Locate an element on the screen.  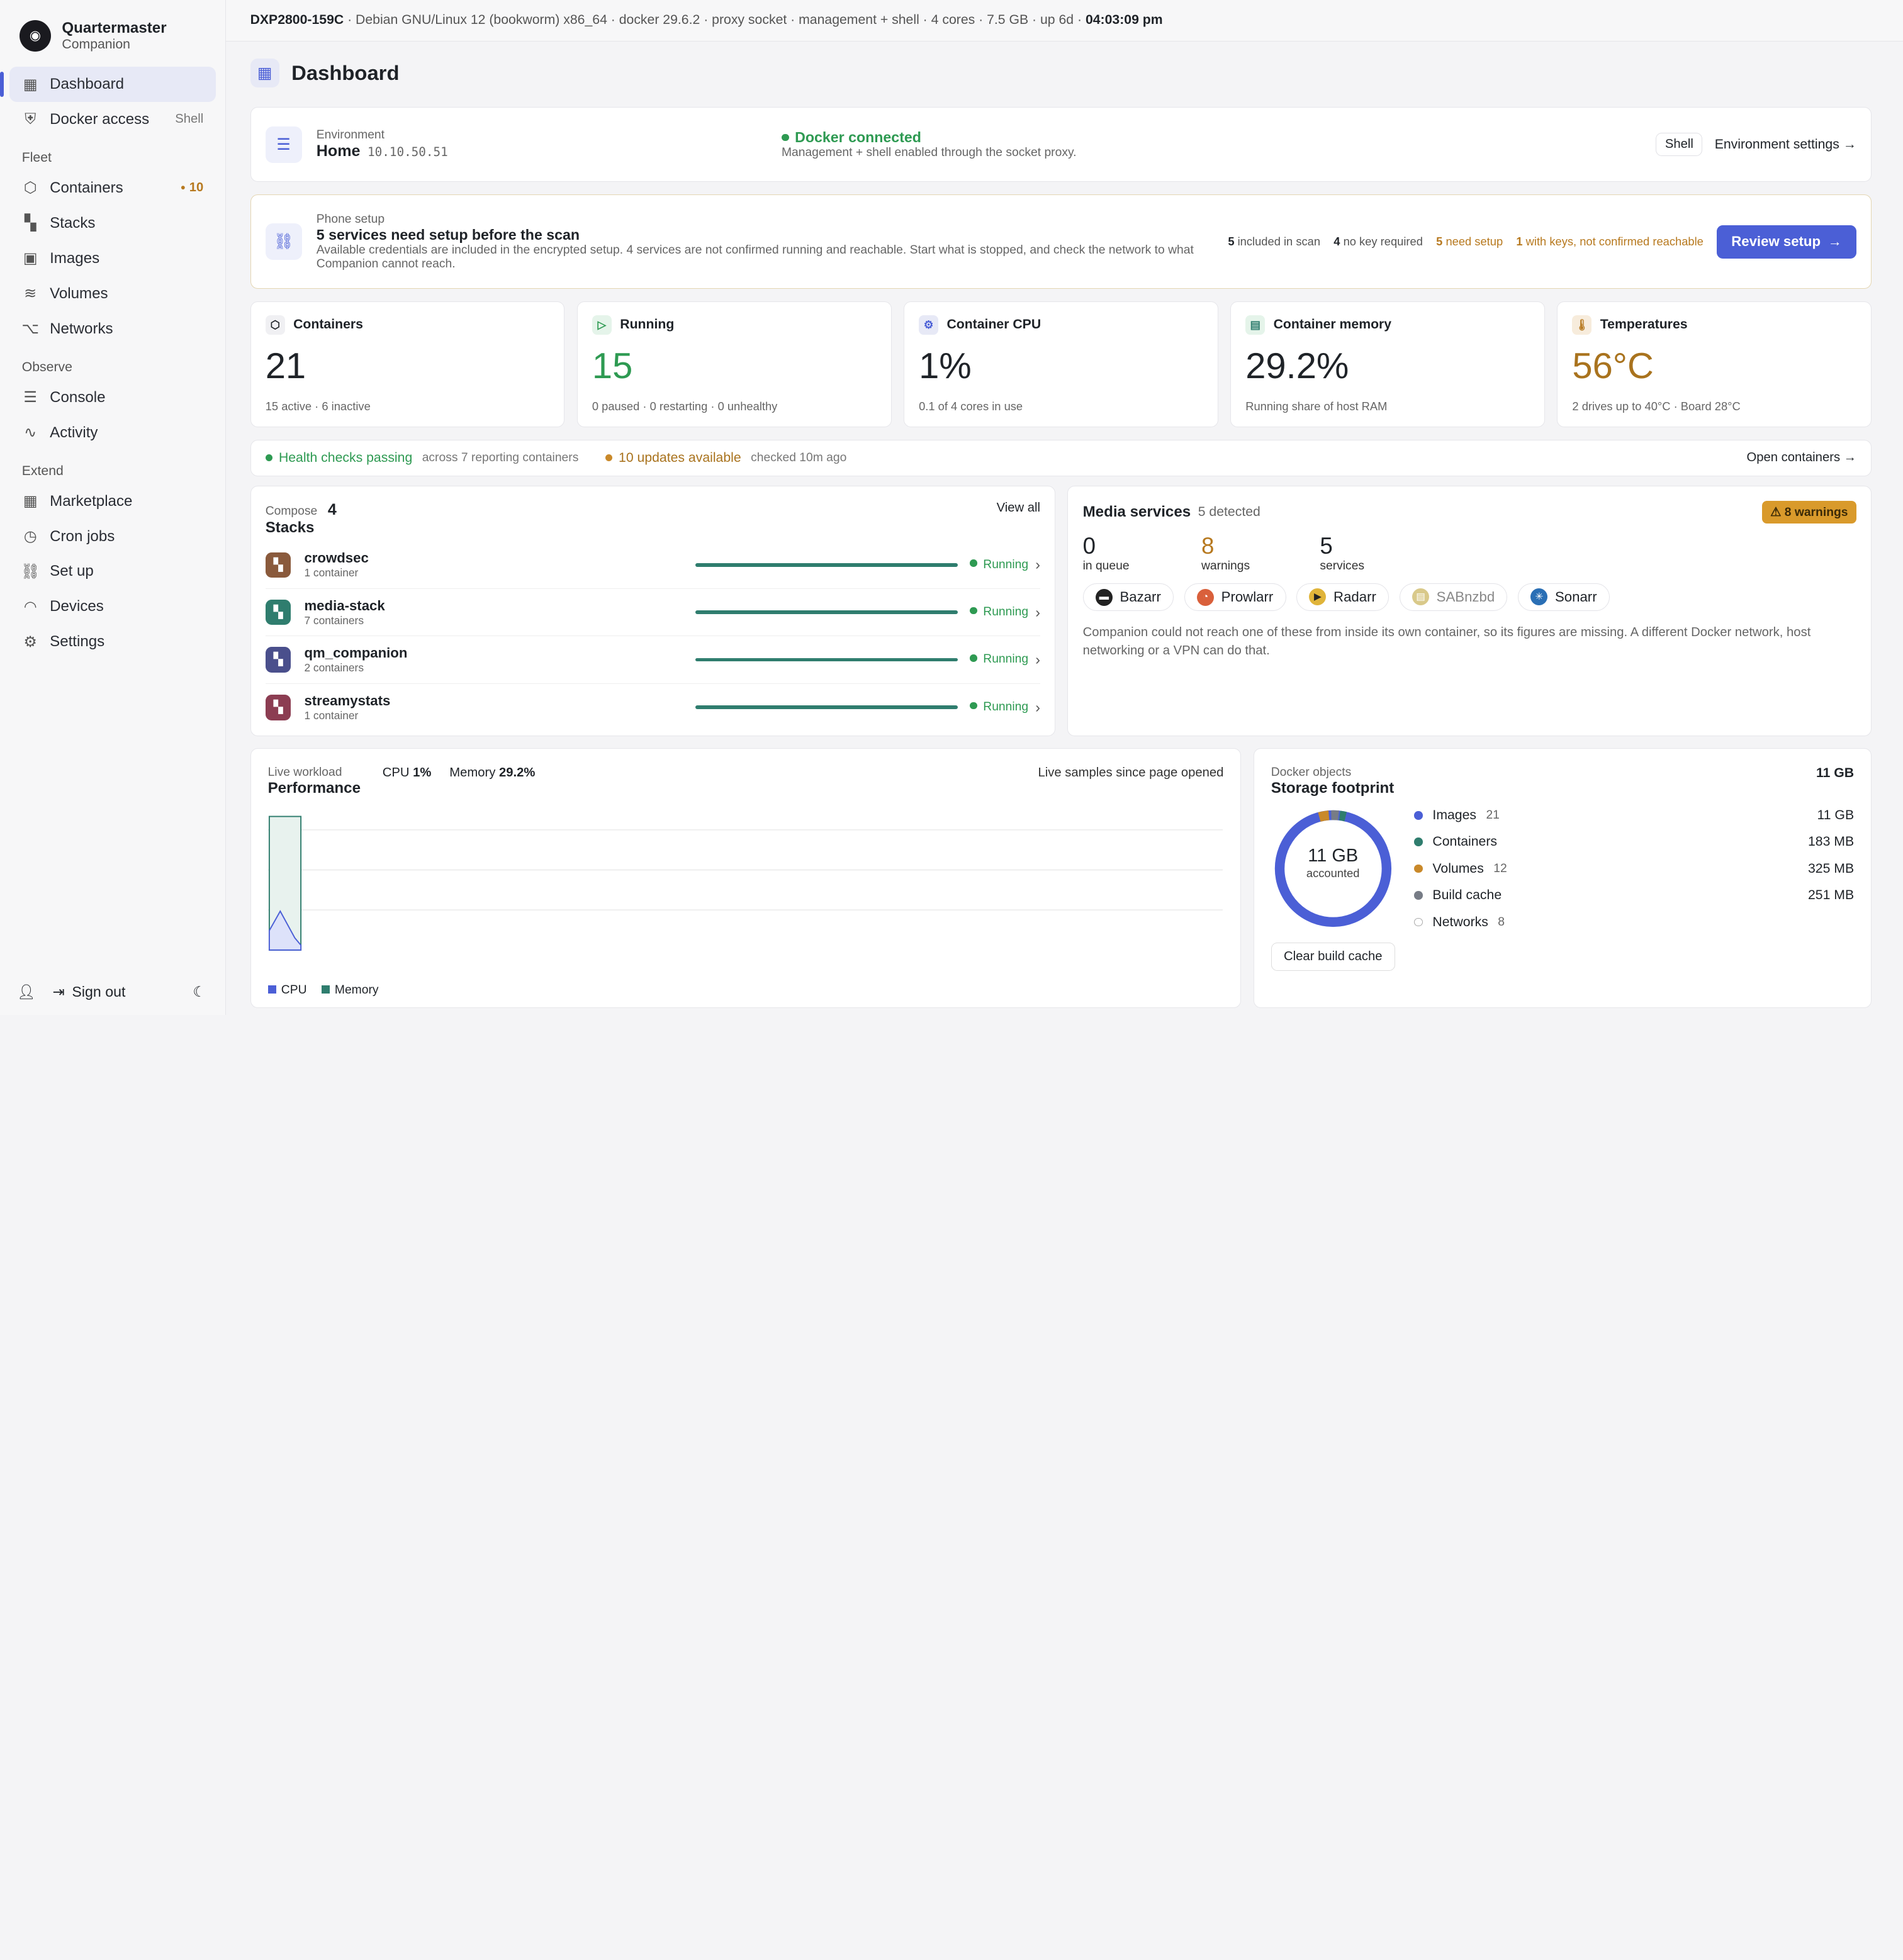
shield-icon: ⛨ is located at coordinates (30, 119).